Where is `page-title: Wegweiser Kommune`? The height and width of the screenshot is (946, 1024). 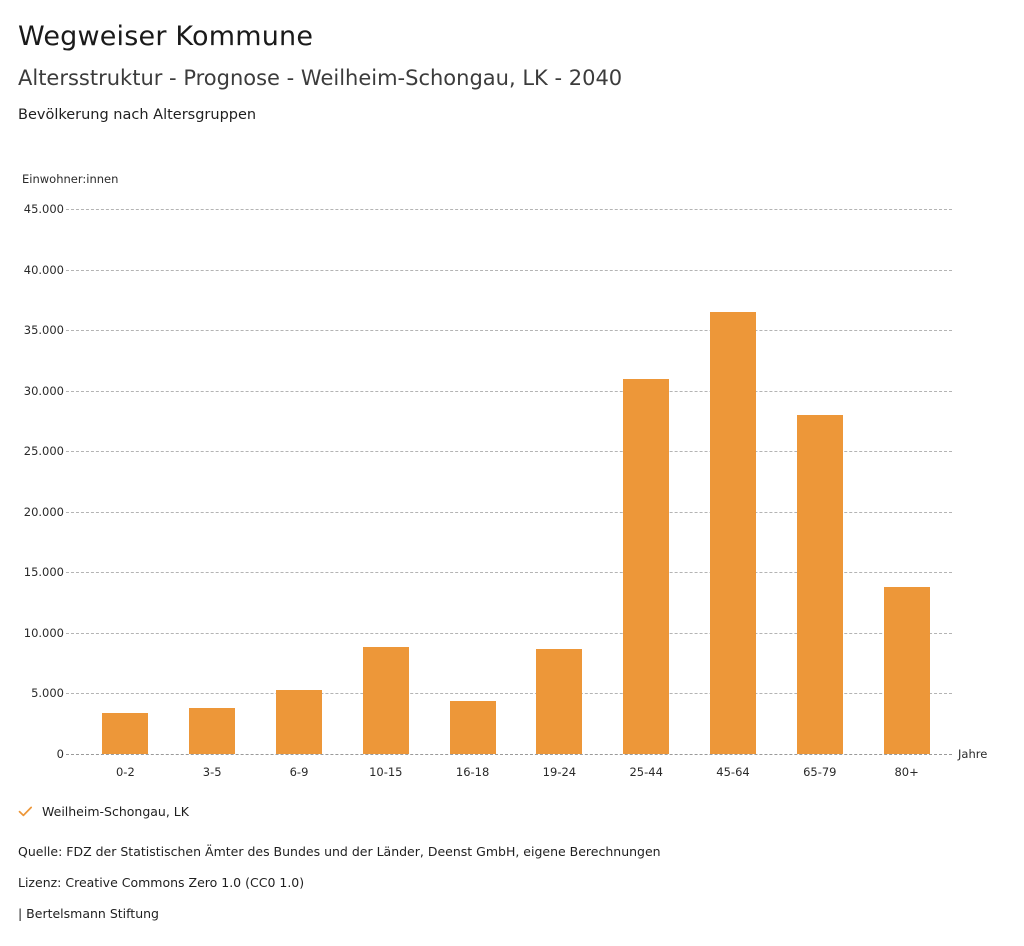 page-title: Wegweiser Kommune is located at coordinates (166, 36).